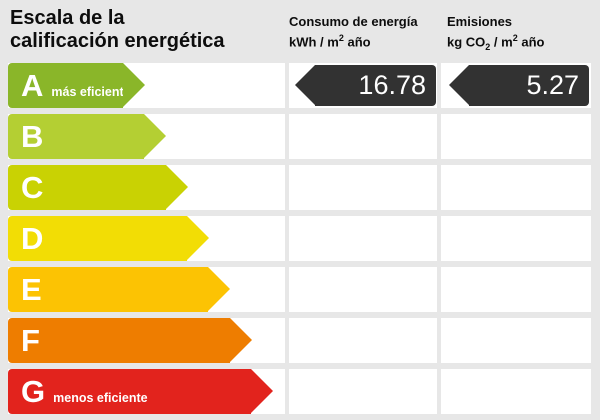 The width and height of the screenshot is (600, 420). What do you see at coordinates (515, 38) in the screenshot?
I see `emisiones-unit-sup: 2` at bounding box center [515, 38].